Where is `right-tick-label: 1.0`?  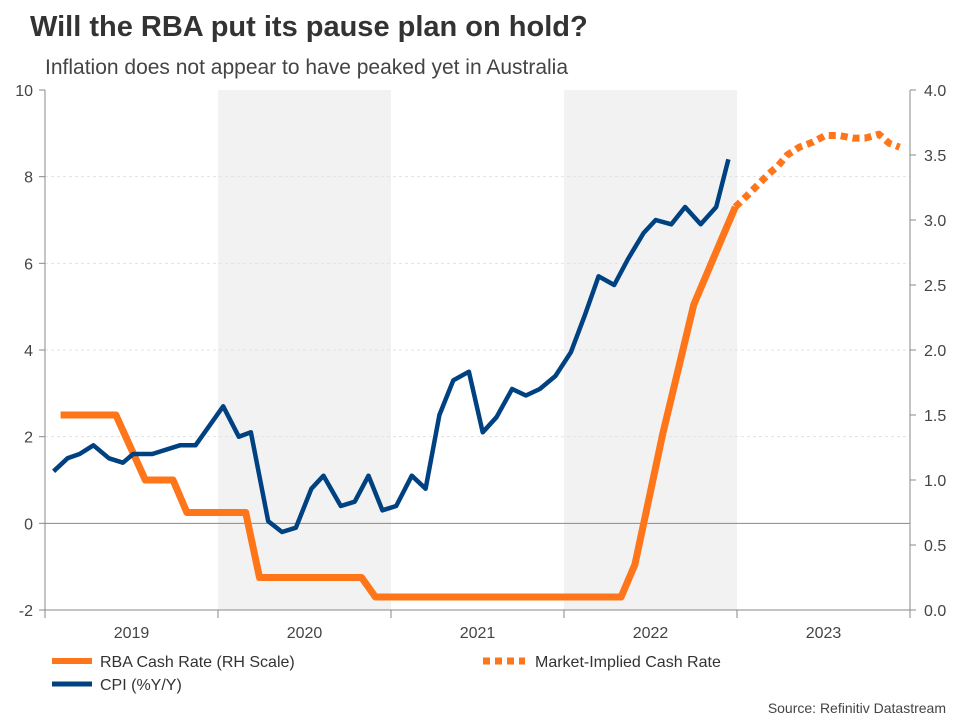
right-tick-label: 1.0 is located at coordinates (935, 481).